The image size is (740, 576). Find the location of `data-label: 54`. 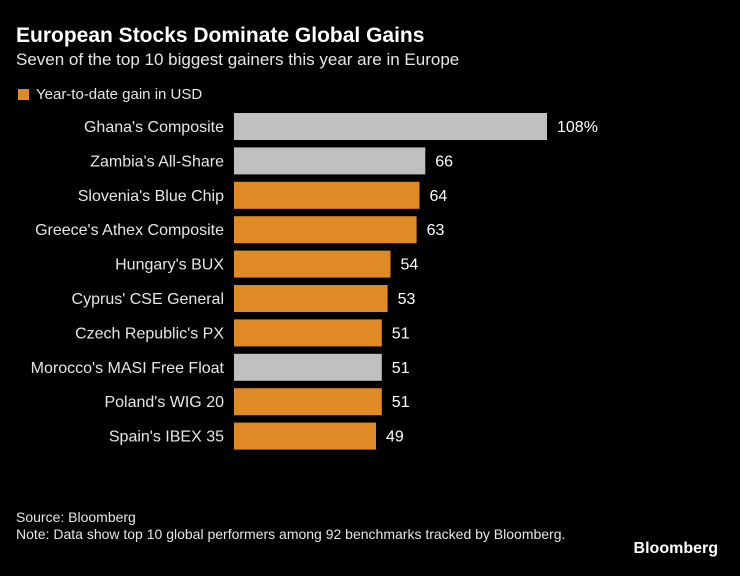

data-label: 54 is located at coordinates (410, 265).